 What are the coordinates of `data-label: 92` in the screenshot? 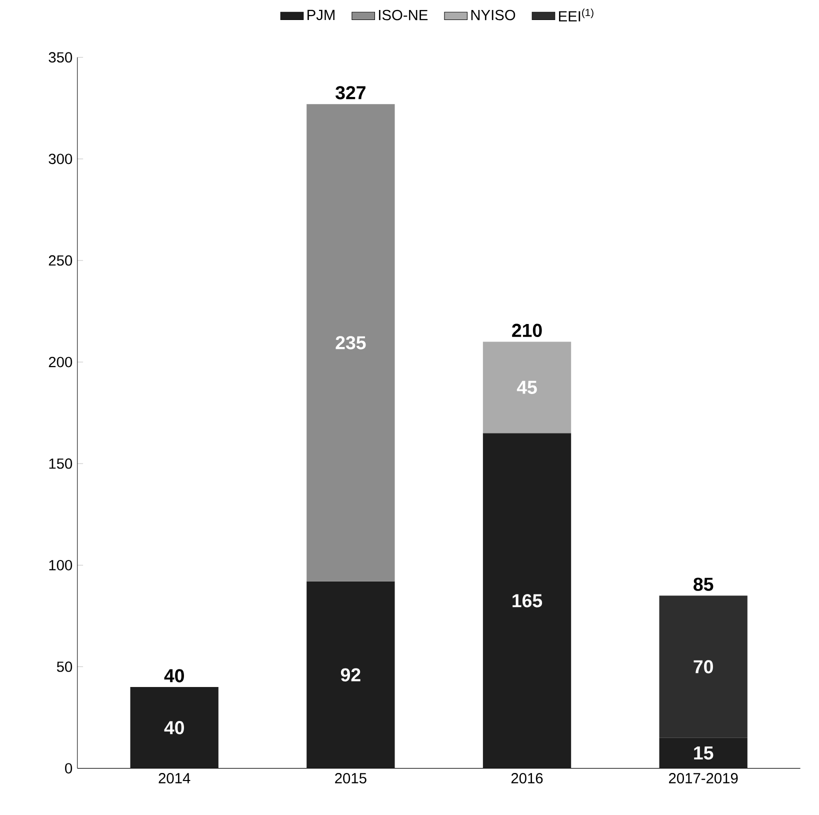 It's located at (350, 675).